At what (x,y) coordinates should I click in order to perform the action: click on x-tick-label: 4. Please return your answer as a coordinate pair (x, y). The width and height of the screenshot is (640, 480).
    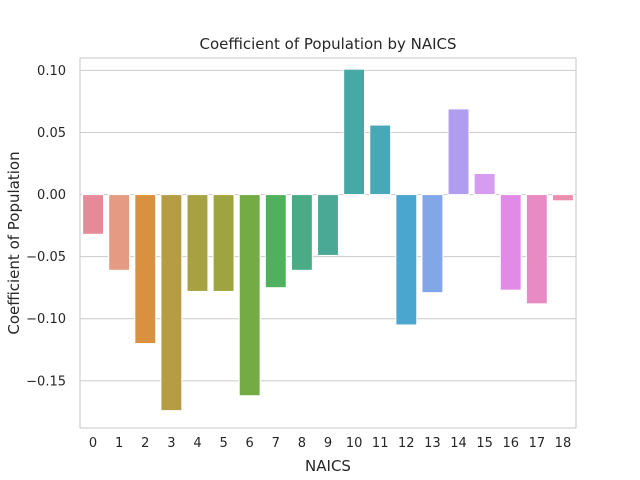
    Looking at the image, I should click on (197, 443).